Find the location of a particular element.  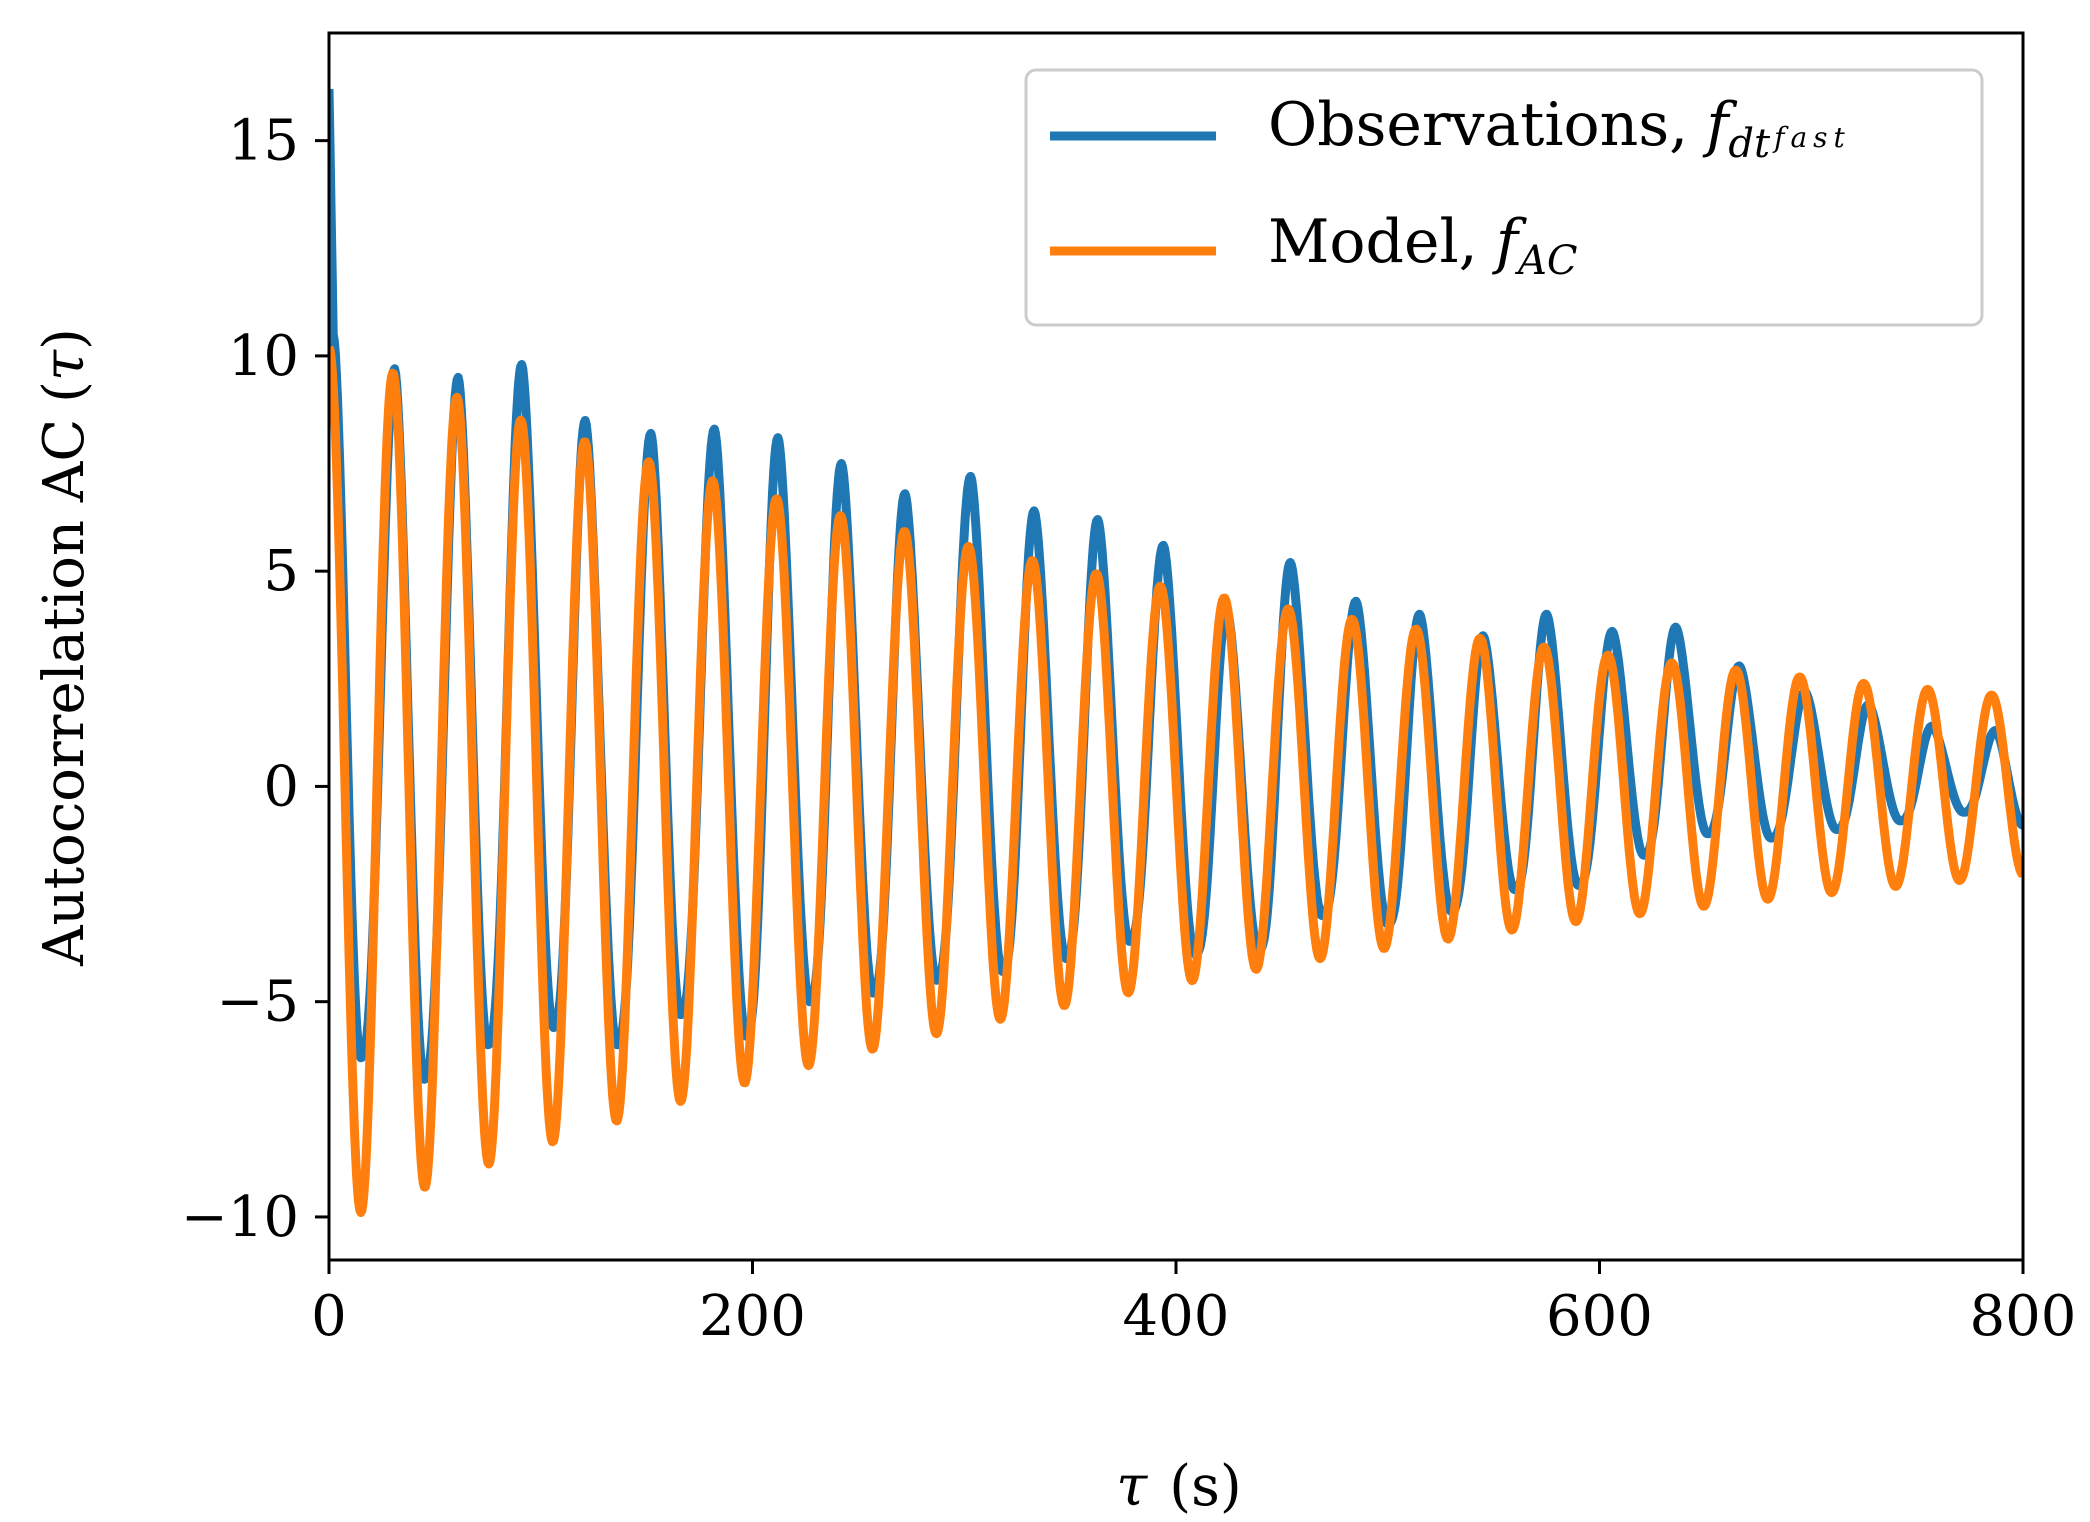

y-tick-label: 15 is located at coordinates (263, 141).